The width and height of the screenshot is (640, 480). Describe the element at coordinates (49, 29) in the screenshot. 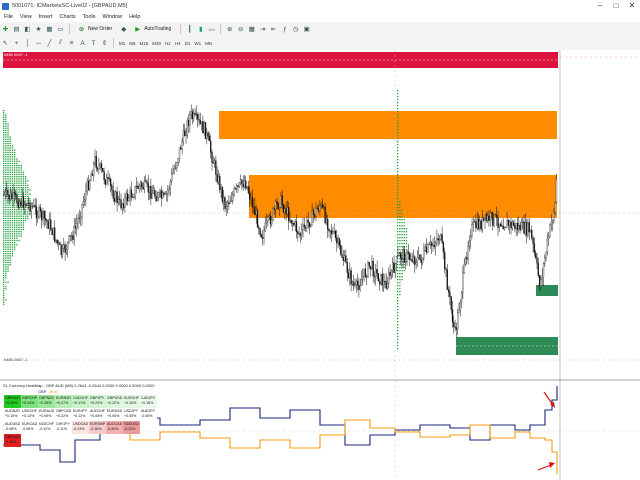

I see `data-window-icon: ▦` at that location.